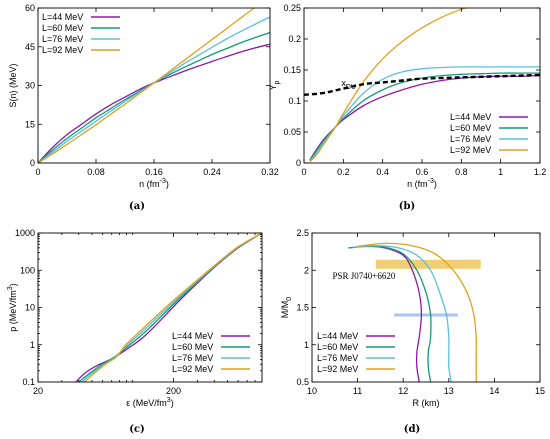  Describe the element at coordinates (351, 87) in the screenshot. I see `xdu-annotation-sub: DU` at that location.